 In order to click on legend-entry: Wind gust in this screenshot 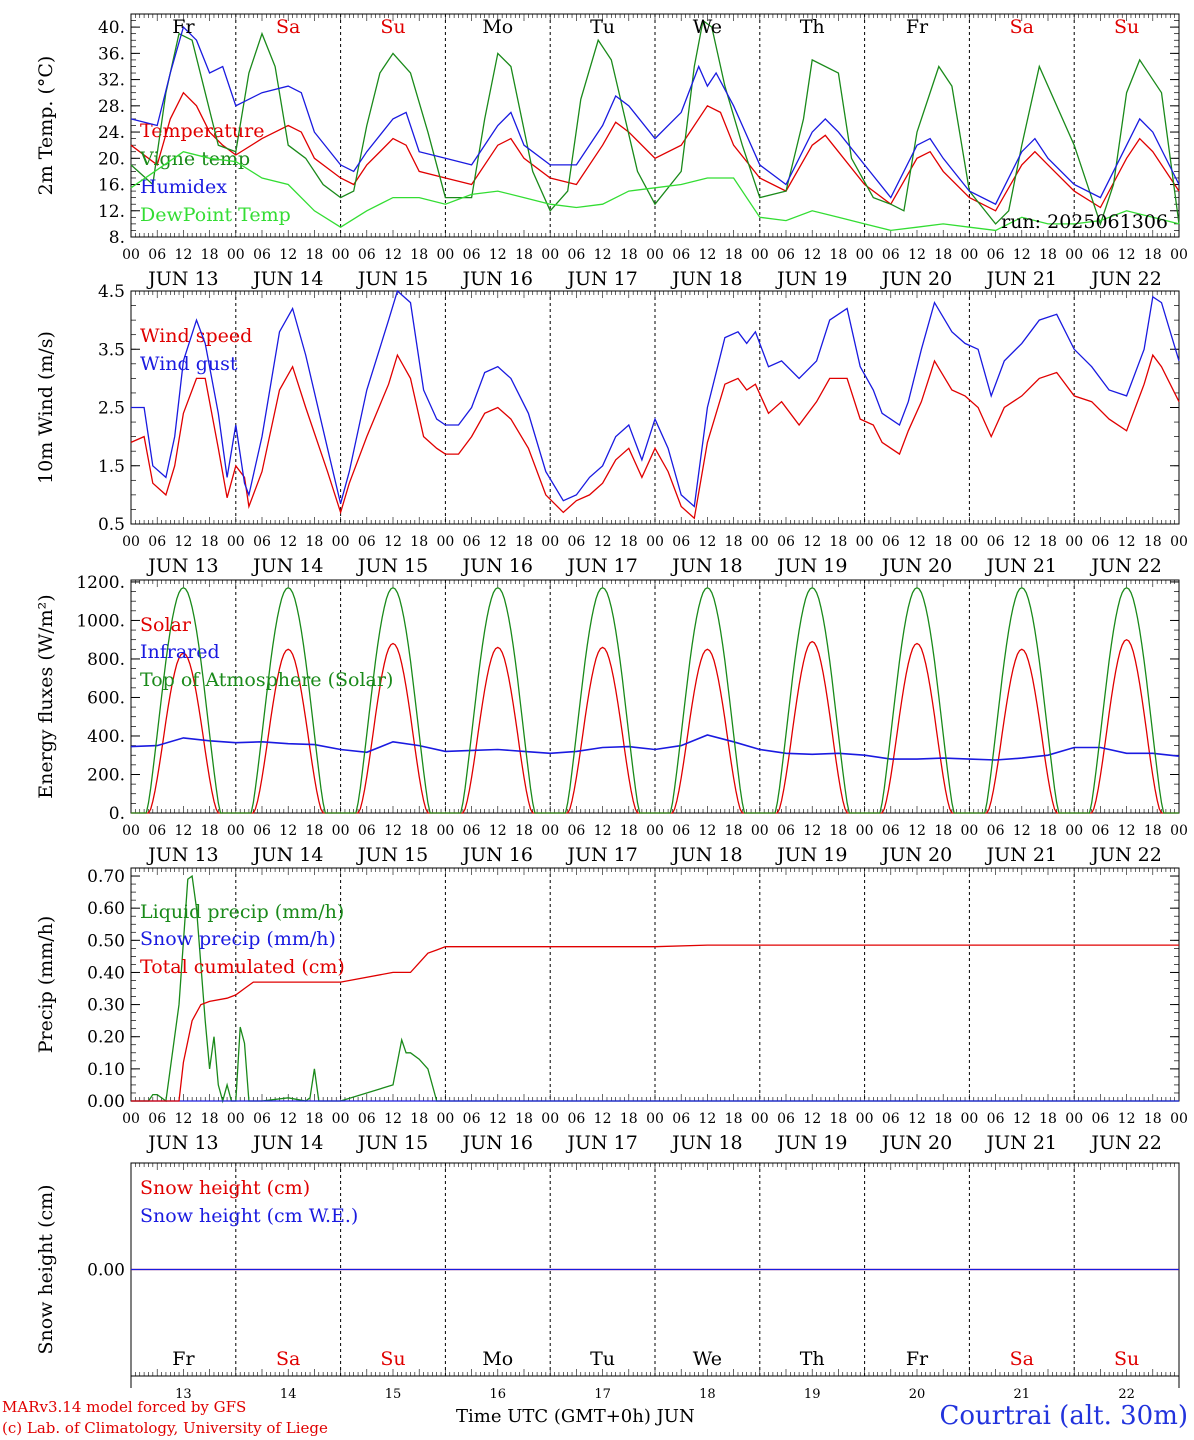, I will do `click(189, 364)`.